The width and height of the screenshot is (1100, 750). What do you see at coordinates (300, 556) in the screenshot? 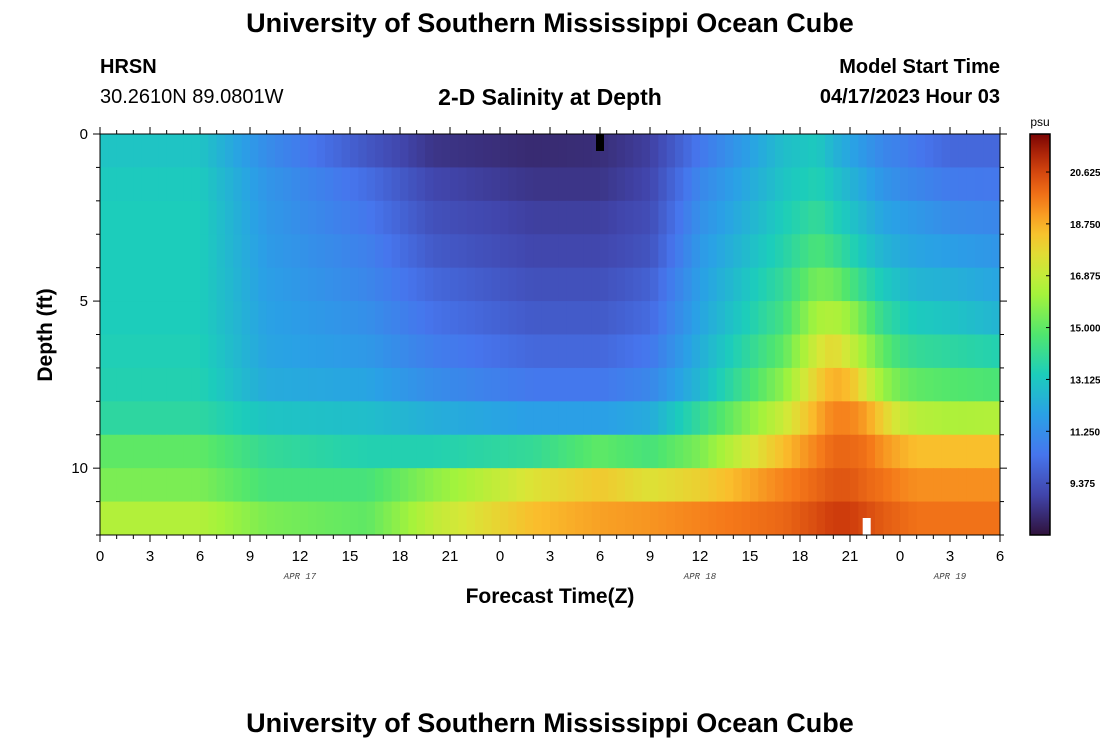
I see `x-tick-label: 12` at bounding box center [300, 556].